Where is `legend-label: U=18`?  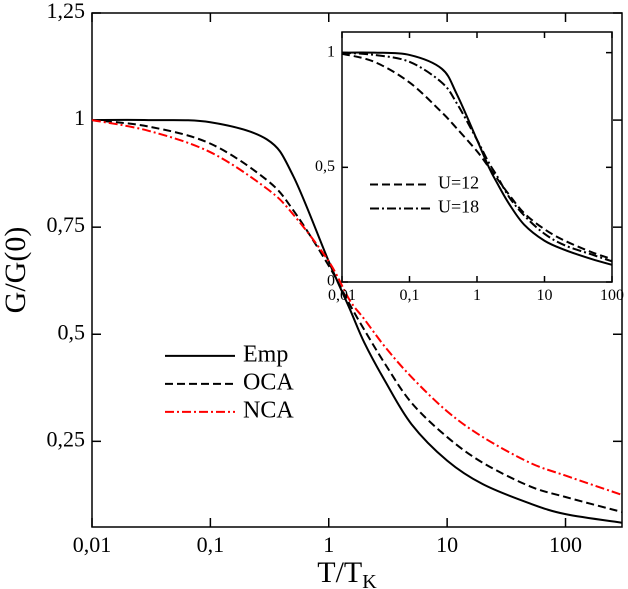
legend-label: U=18 is located at coordinates (458, 207).